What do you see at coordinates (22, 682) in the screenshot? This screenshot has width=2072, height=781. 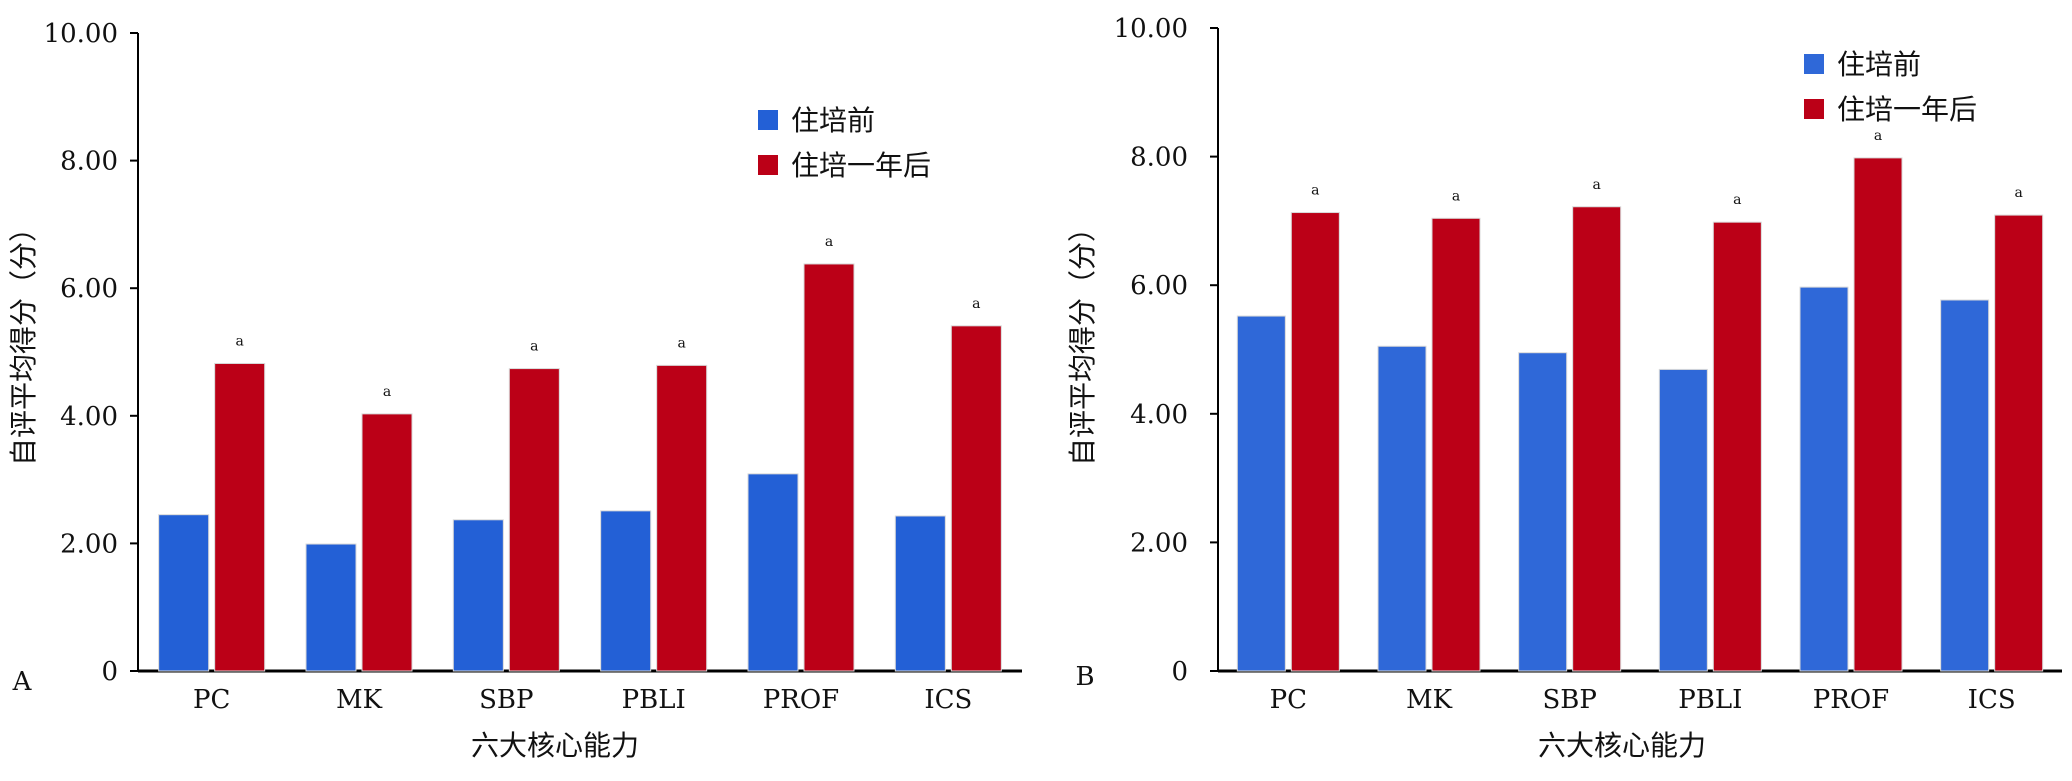 I see `panel-label: A` at bounding box center [22, 682].